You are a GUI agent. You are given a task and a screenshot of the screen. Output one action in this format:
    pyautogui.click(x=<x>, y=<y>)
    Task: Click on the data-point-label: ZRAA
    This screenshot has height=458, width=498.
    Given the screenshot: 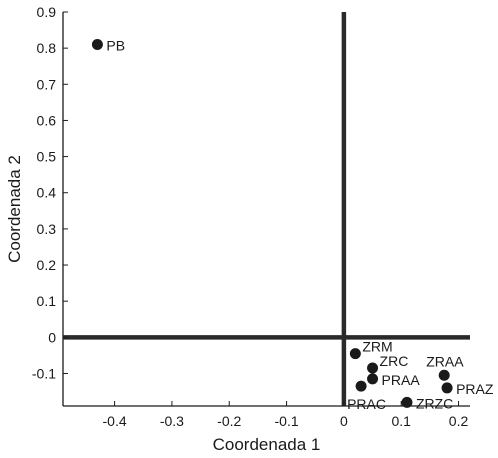 What is the action you would take?
    pyautogui.click(x=445, y=361)
    